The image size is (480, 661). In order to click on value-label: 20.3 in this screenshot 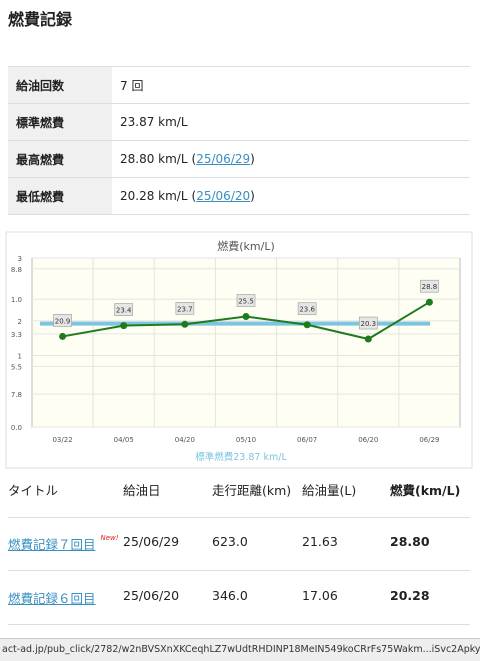, I will do `click(368, 324)`.